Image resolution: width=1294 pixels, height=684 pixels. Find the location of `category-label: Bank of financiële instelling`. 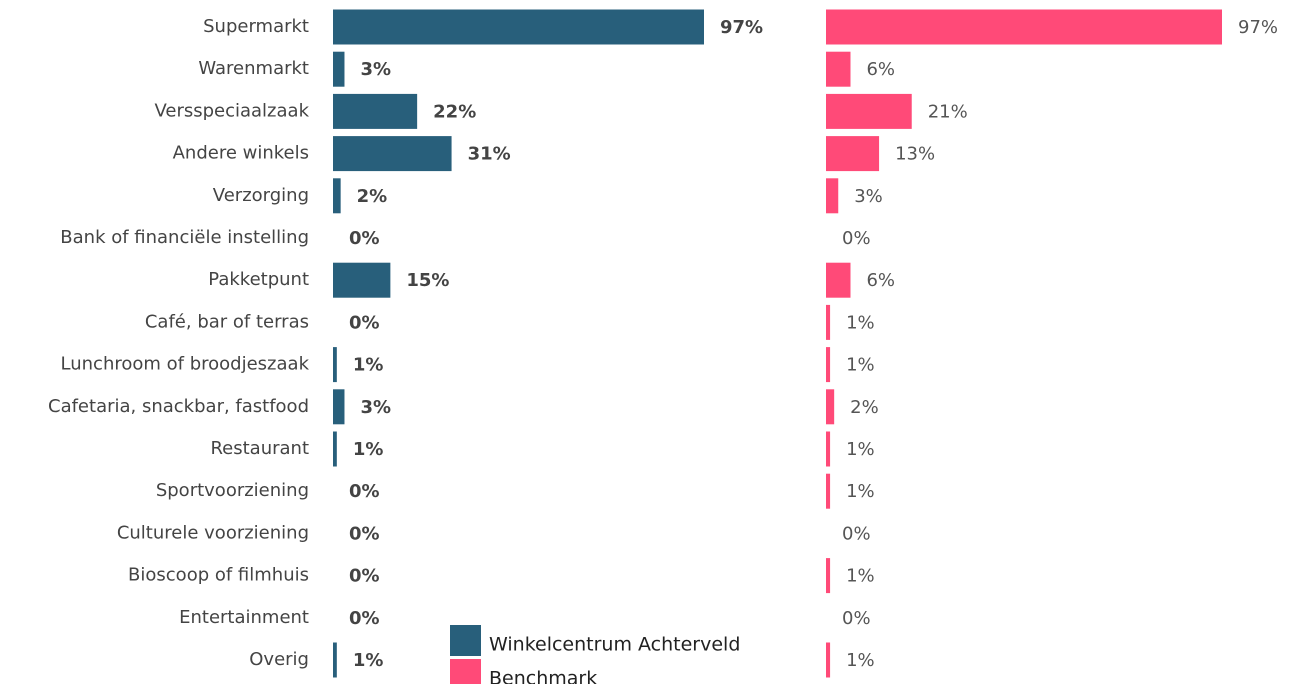

category-label: Bank of financiële instelling is located at coordinates (184, 237).